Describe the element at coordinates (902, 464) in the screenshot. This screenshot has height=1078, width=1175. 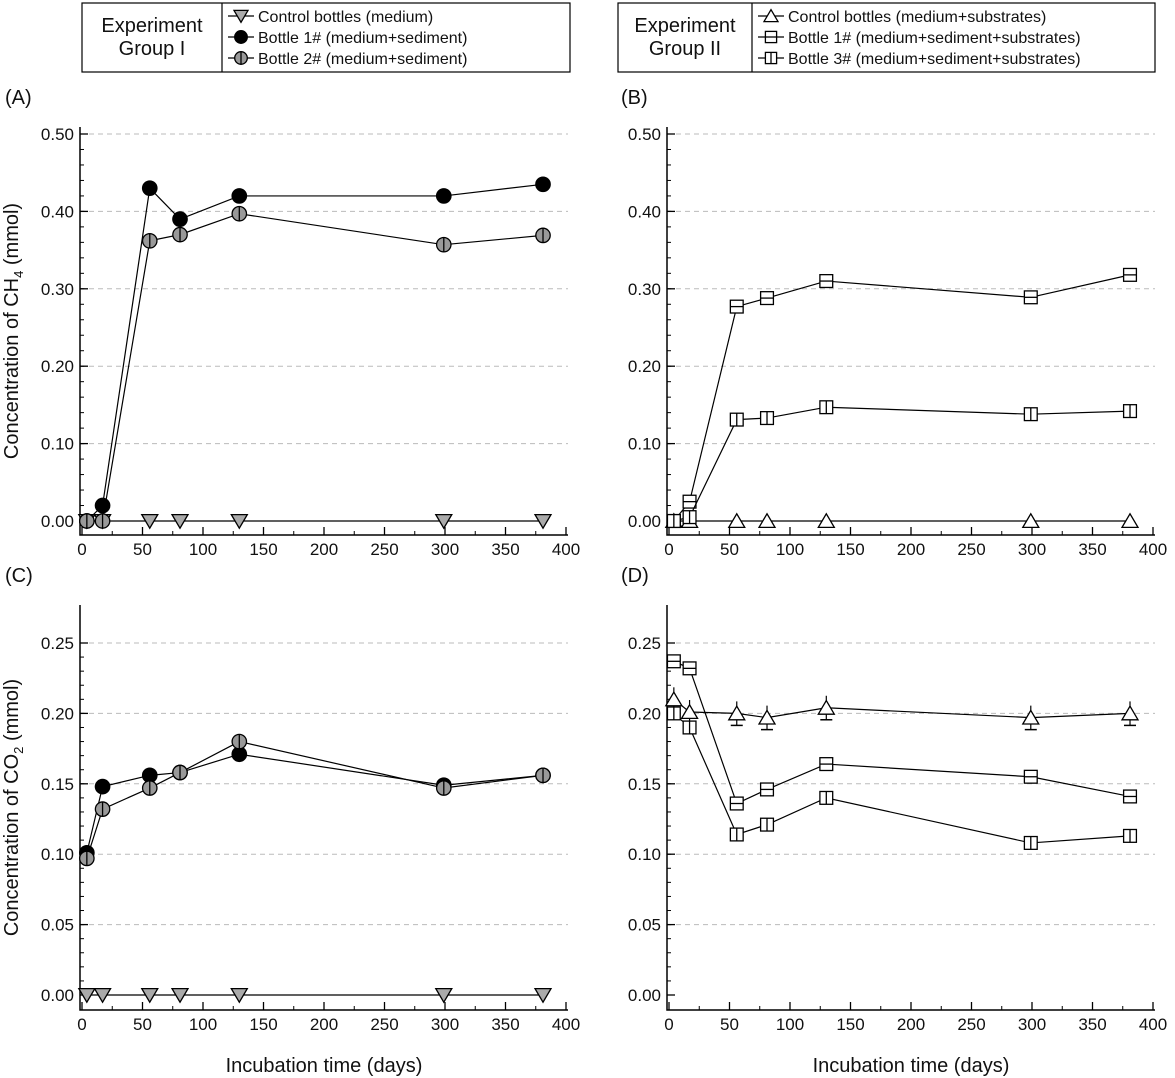
I see `series-square-vline` at that location.